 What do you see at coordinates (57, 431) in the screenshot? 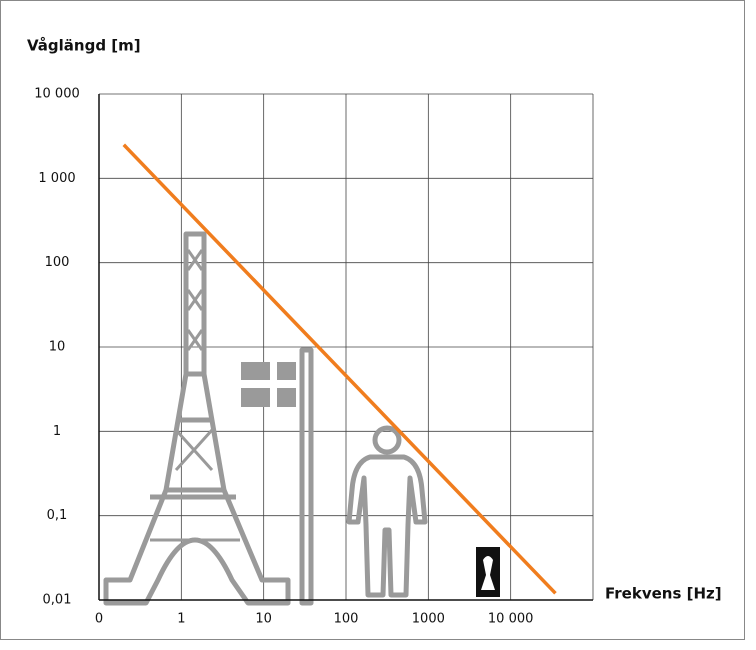
I see `y-tick-label: 1` at bounding box center [57, 431].